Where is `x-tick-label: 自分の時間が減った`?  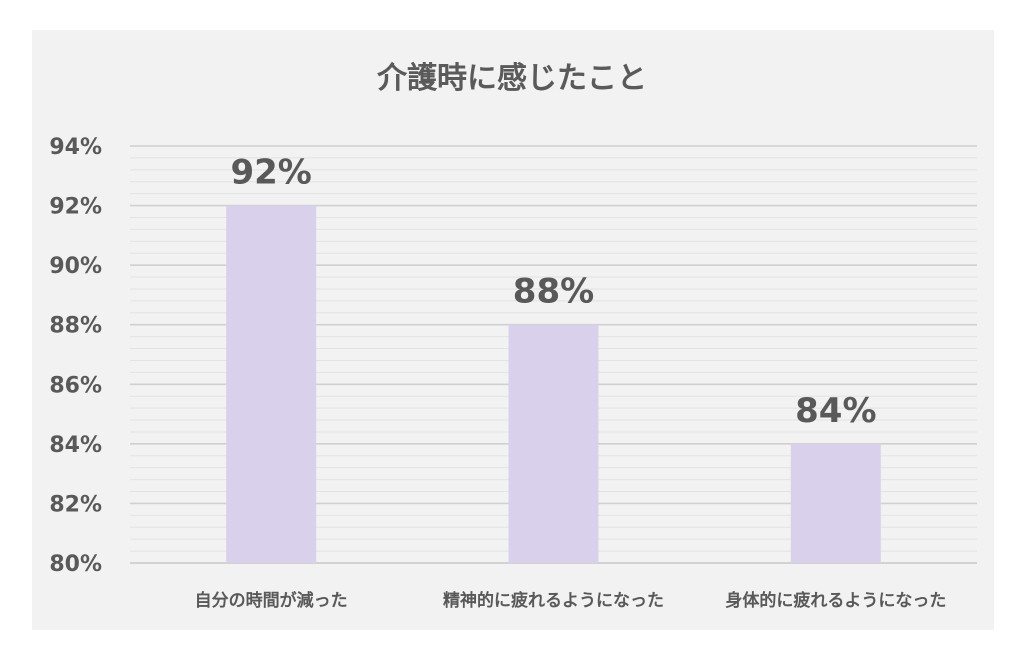
x-tick-label: 自分の時間が減った is located at coordinates (271, 600).